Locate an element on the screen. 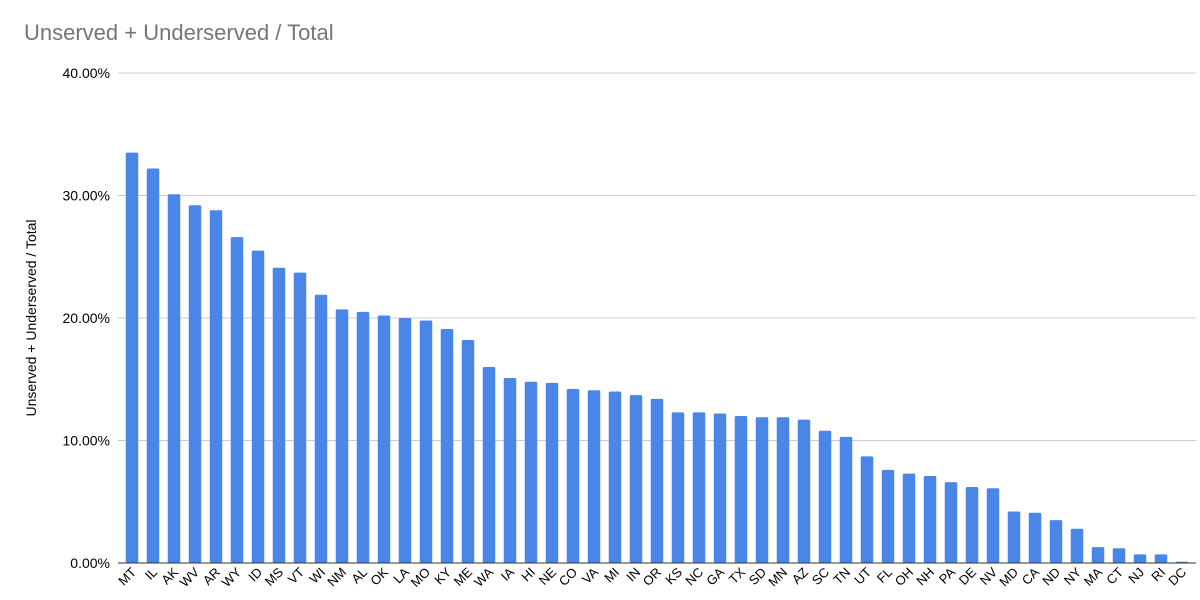  bar-fl is located at coordinates (888, 516).